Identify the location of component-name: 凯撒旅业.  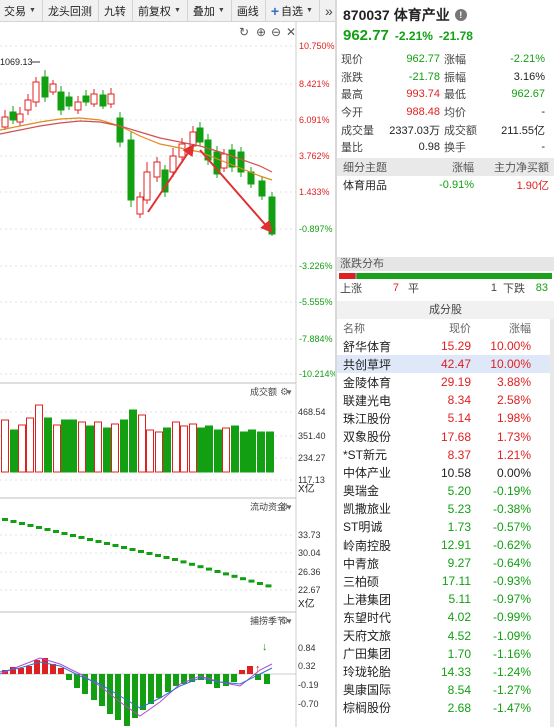
(367, 509).